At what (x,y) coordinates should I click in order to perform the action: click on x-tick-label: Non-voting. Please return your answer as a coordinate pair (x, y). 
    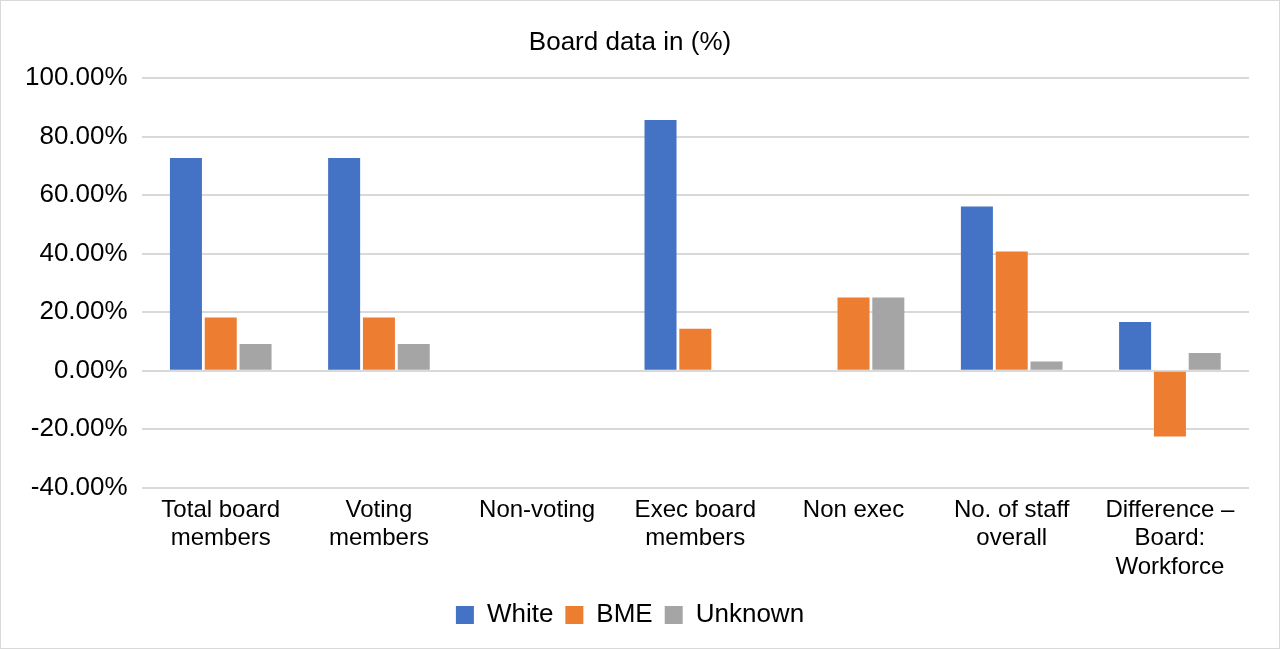
    Looking at the image, I should click on (537, 508).